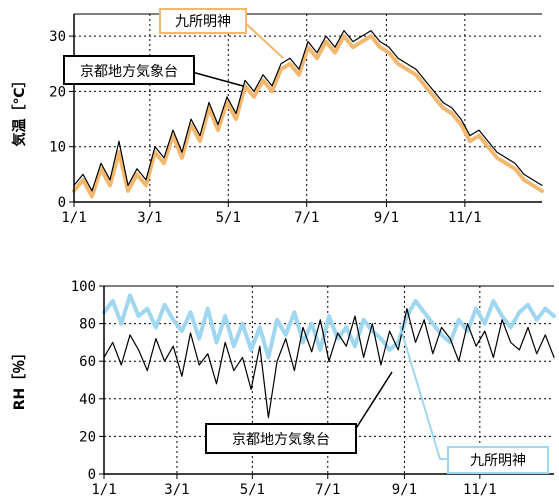  I want to click on y-tick-label: 80, so click(87, 325).